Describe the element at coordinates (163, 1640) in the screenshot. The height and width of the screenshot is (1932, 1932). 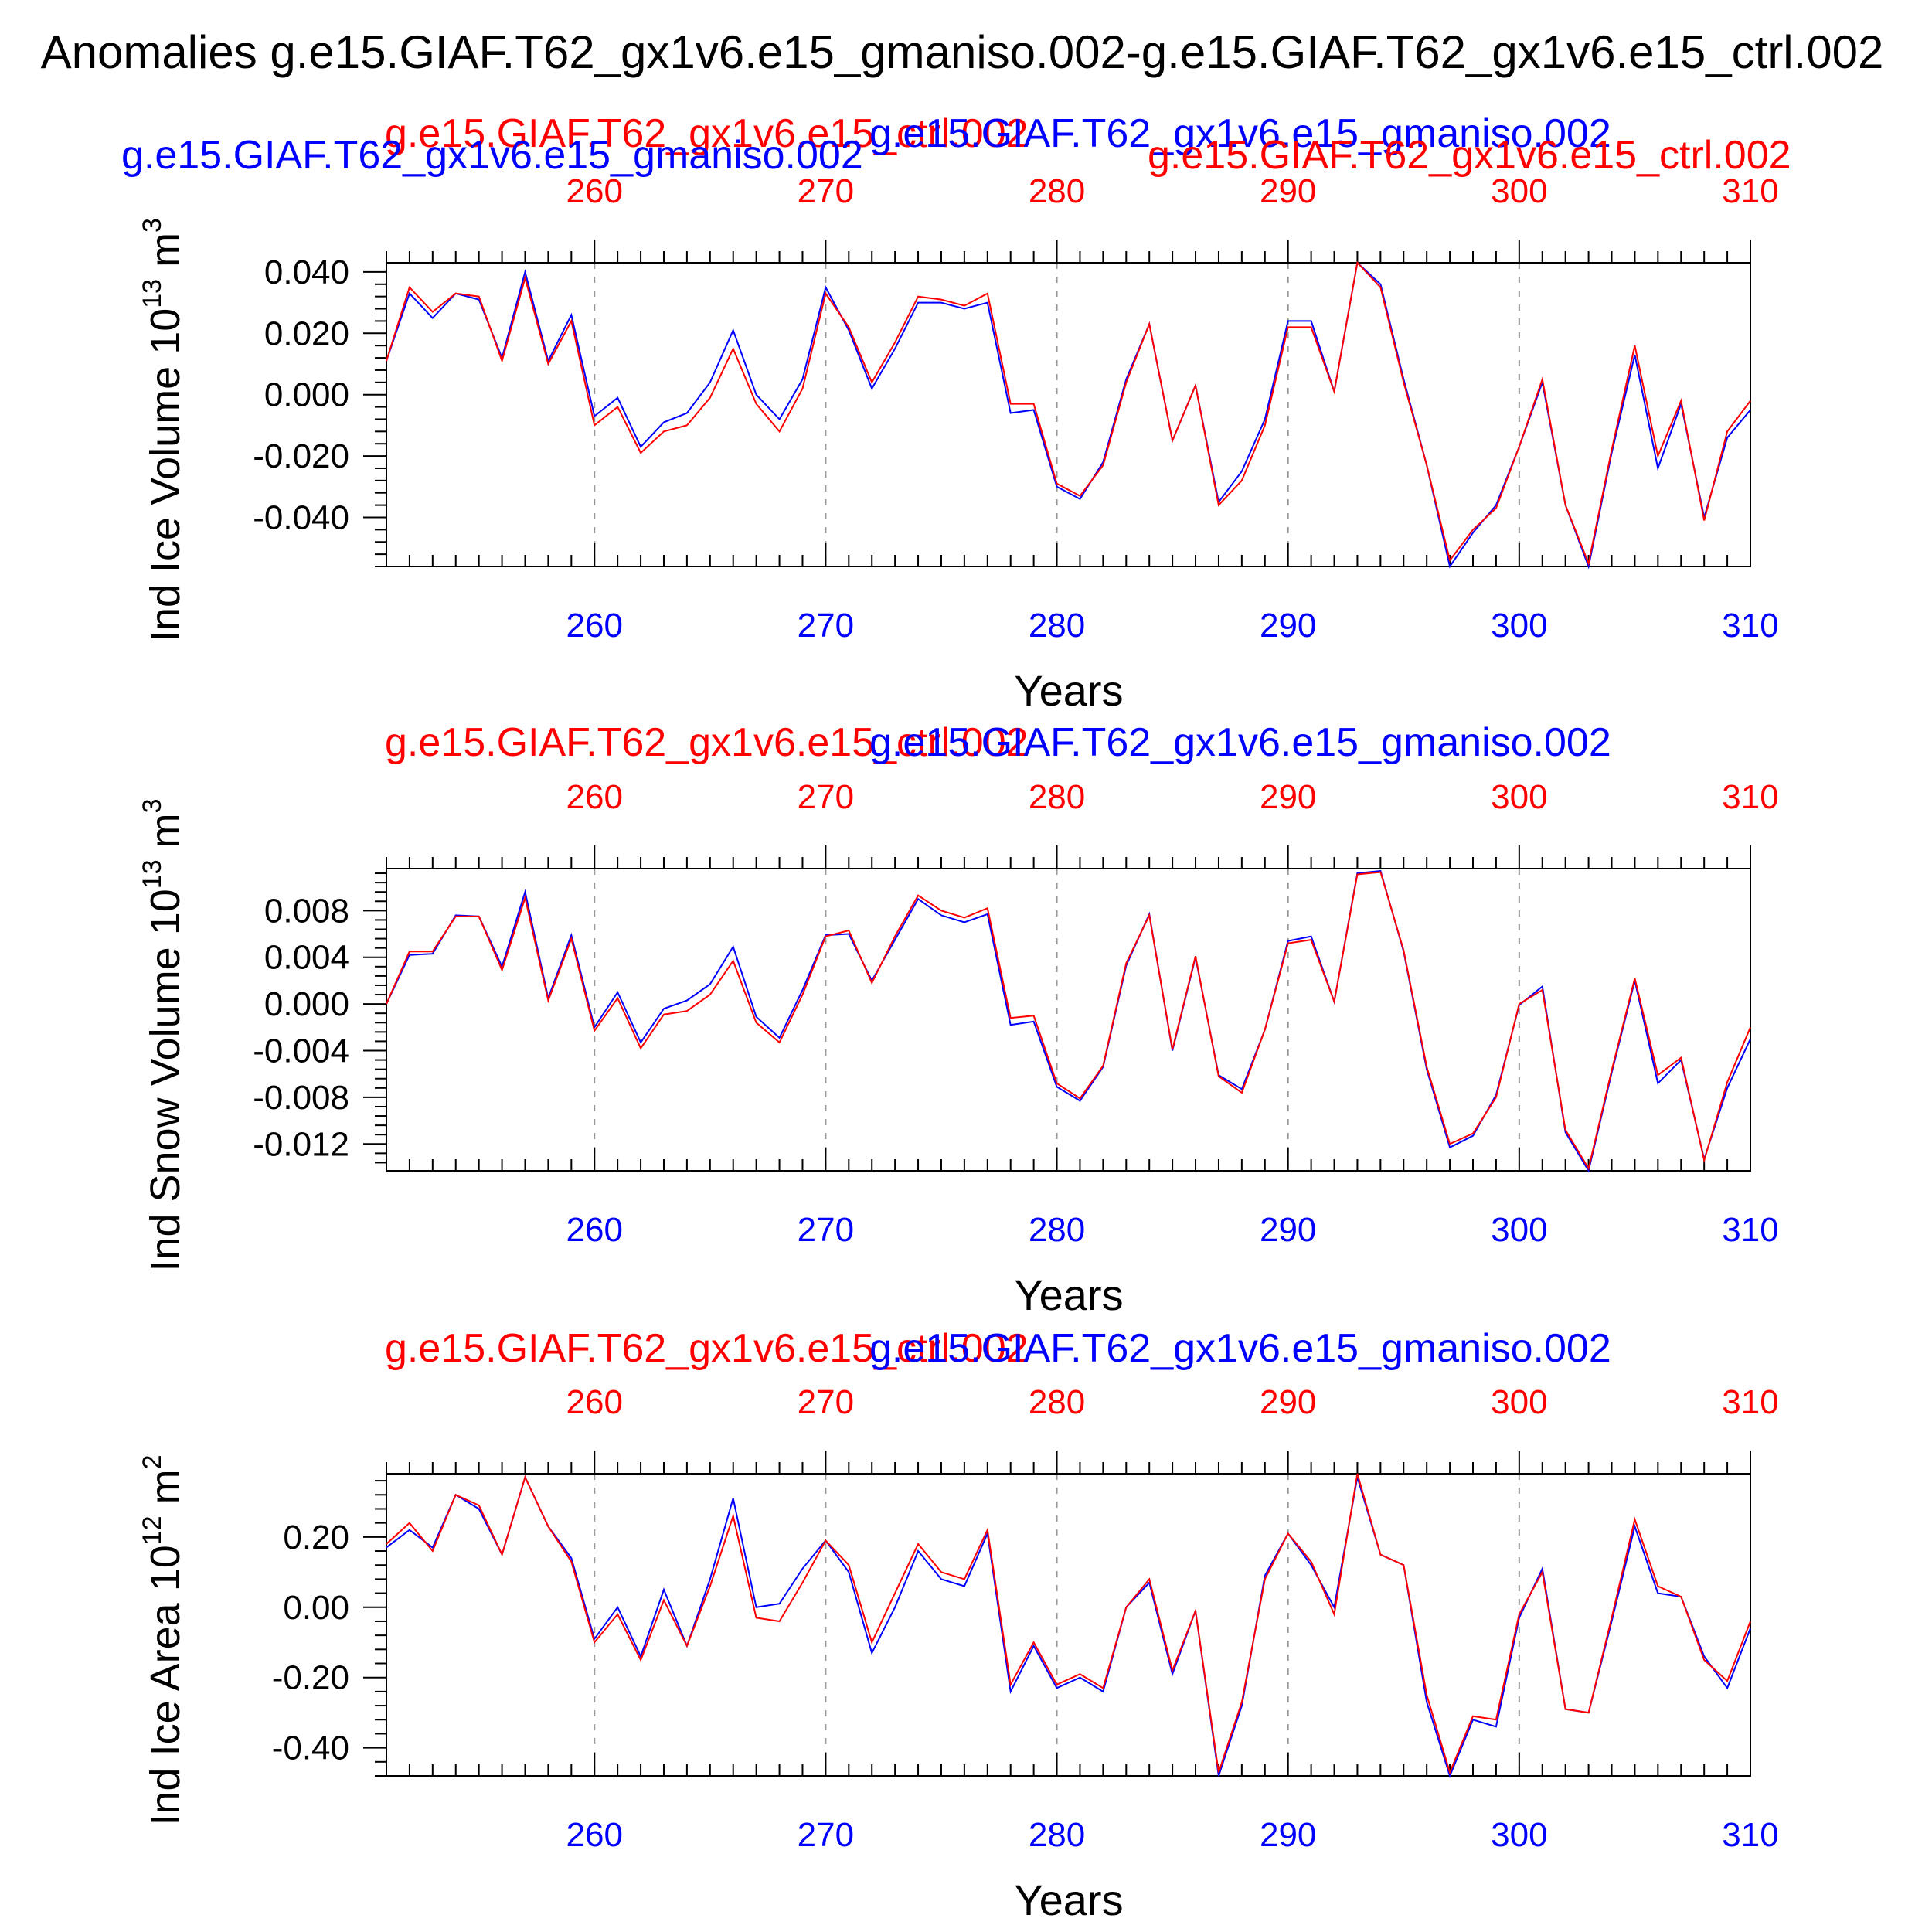
I see `y-axis-label: Ind Ice Area 1012 m2` at that location.